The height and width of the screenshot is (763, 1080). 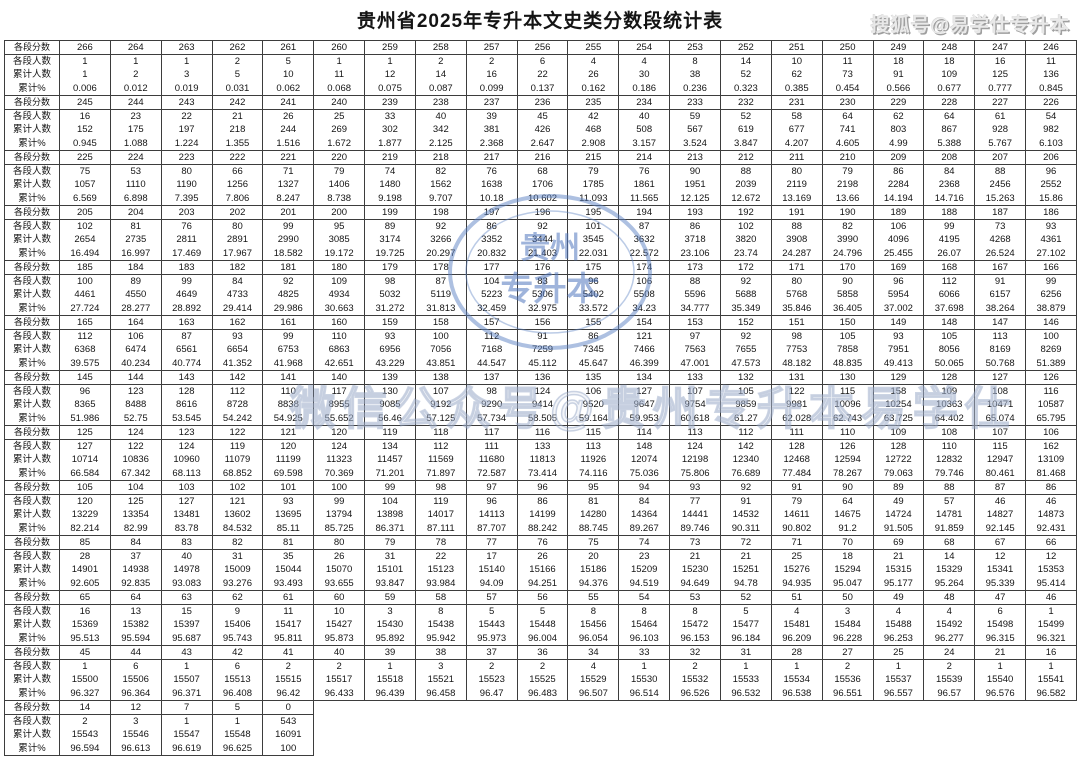 What do you see at coordinates (644, 680) in the screenshot?
I see `stats-cell: 1 15530 96.514` at bounding box center [644, 680].